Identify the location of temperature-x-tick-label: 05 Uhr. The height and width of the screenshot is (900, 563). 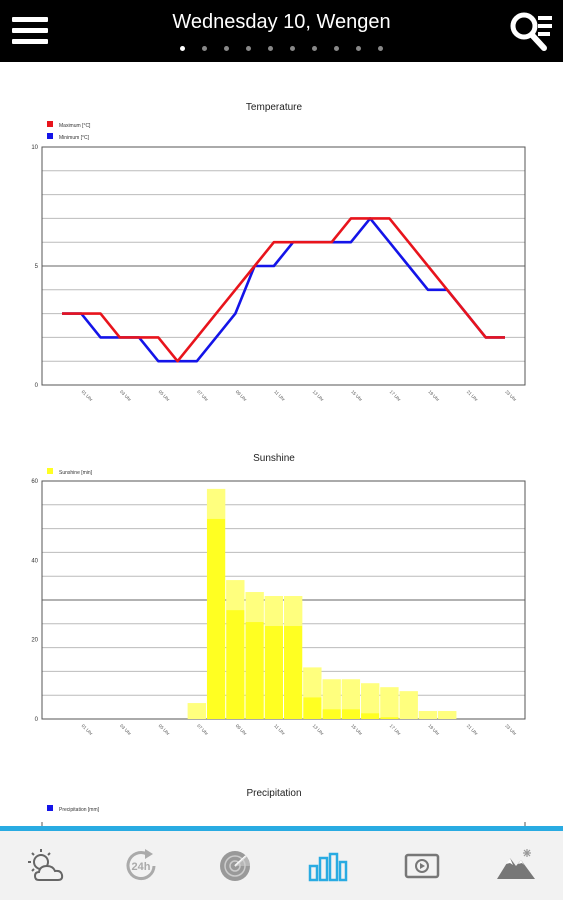
(164, 395).